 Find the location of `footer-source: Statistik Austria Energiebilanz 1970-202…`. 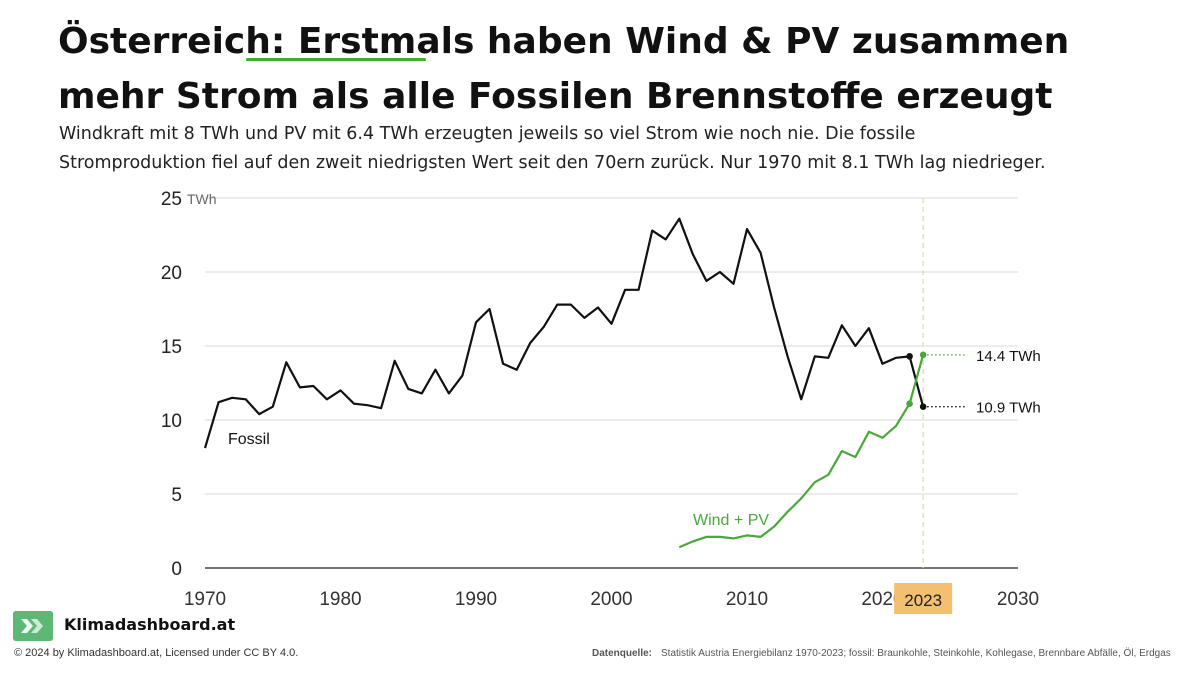

footer-source: Statistik Austria Energiebilanz 1970-202… is located at coordinates (916, 653).